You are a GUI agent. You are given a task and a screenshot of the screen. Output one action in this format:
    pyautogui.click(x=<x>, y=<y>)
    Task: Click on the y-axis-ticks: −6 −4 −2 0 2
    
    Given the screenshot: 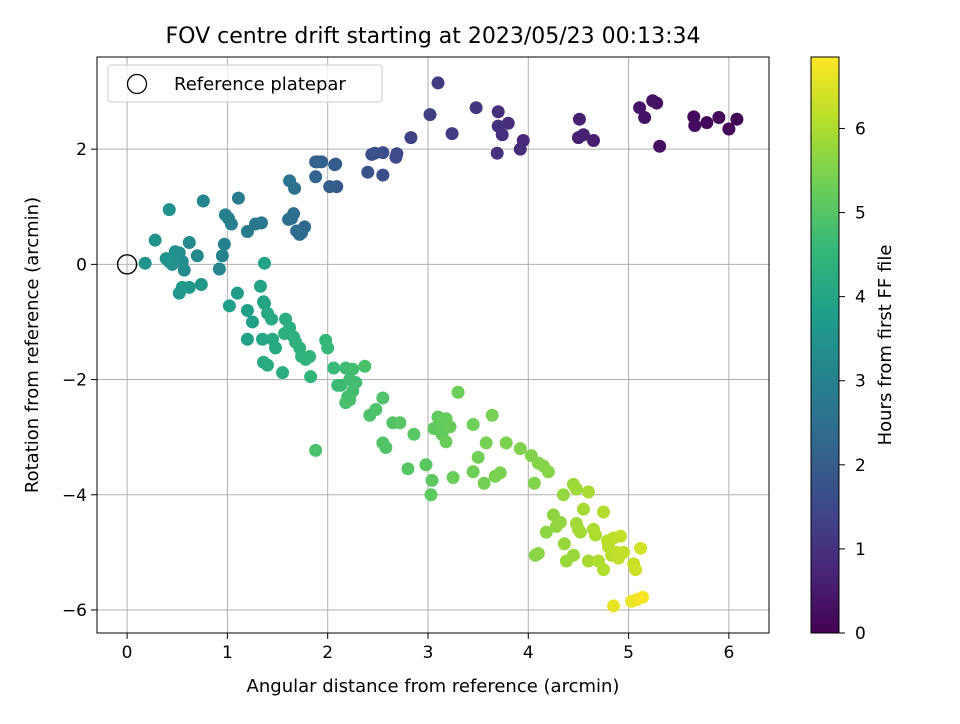 What is the action you would take?
    pyautogui.click(x=79, y=380)
    